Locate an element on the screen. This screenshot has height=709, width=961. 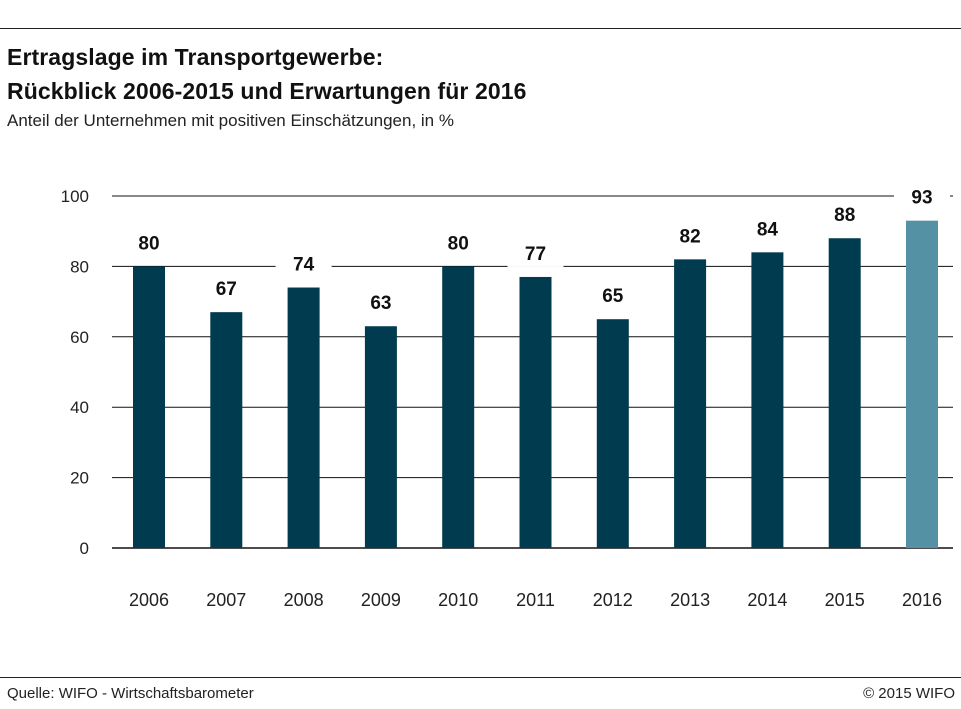
y-axis-ticks: 0 20 40 60 80 100 is located at coordinates (75, 372).